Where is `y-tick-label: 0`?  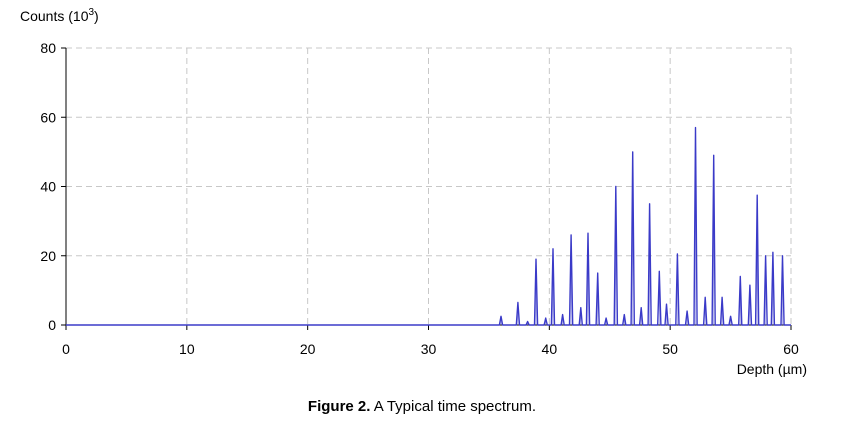 y-tick-label: 0 is located at coordinates (52, 325).